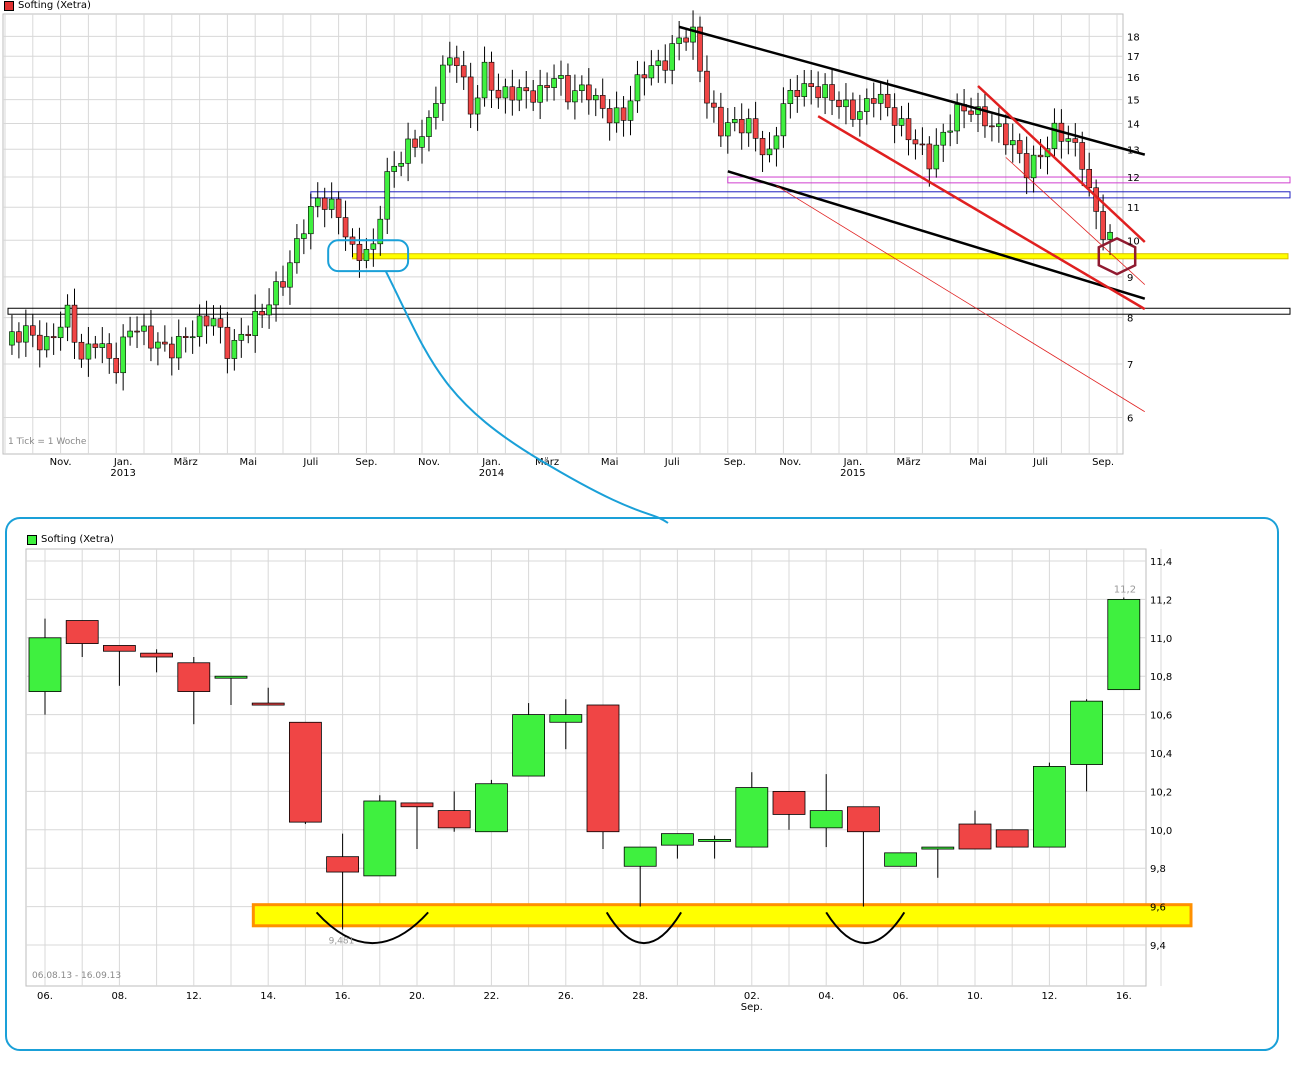 The width and height of the screenshot is (1300, 1070). What do you see at coordinates (1161, 600) in the screenshot?
I see `daily-y-tick-label: 11,2` at bounding box center [1161, 600].